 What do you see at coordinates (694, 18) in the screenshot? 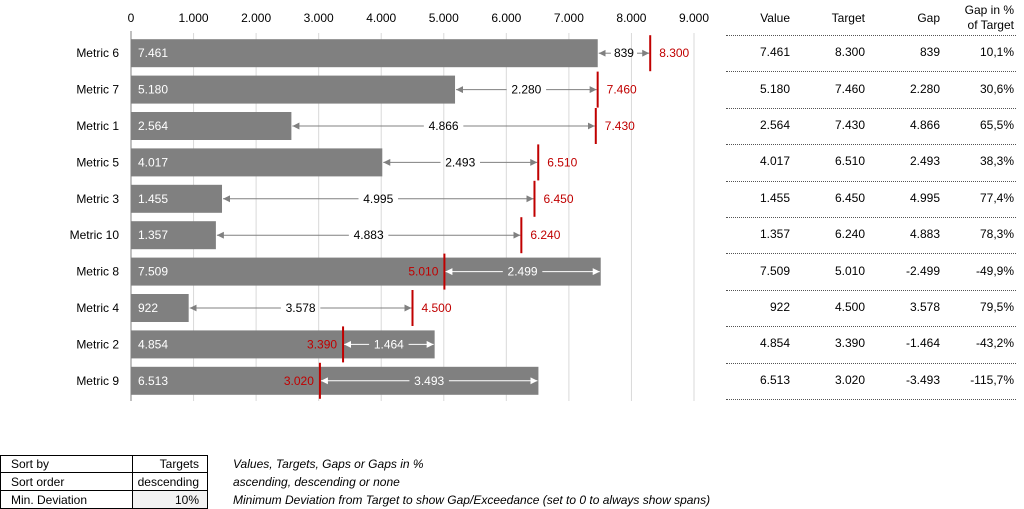
I see `x-tick-label: 9.000` at bounding box center [694, 18].